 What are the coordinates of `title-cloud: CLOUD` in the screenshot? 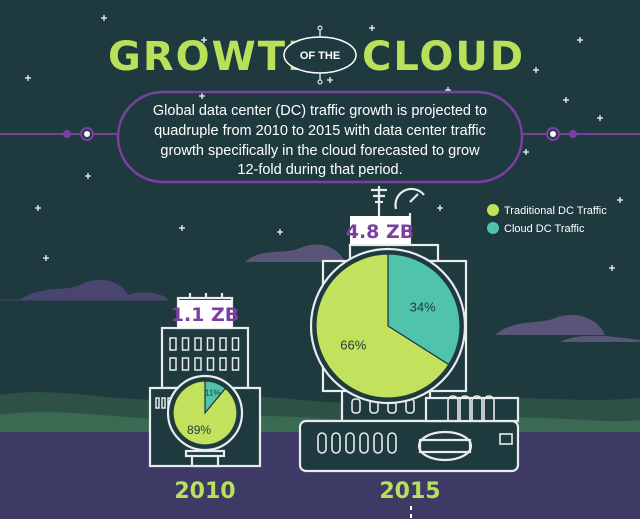 It's located at (443, 57).